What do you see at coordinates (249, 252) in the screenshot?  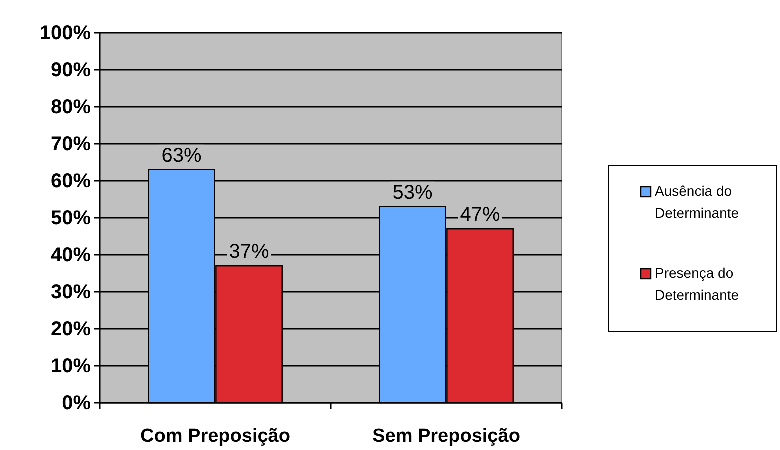 I see `data-label: 37%` at bounding box center [249, 252].